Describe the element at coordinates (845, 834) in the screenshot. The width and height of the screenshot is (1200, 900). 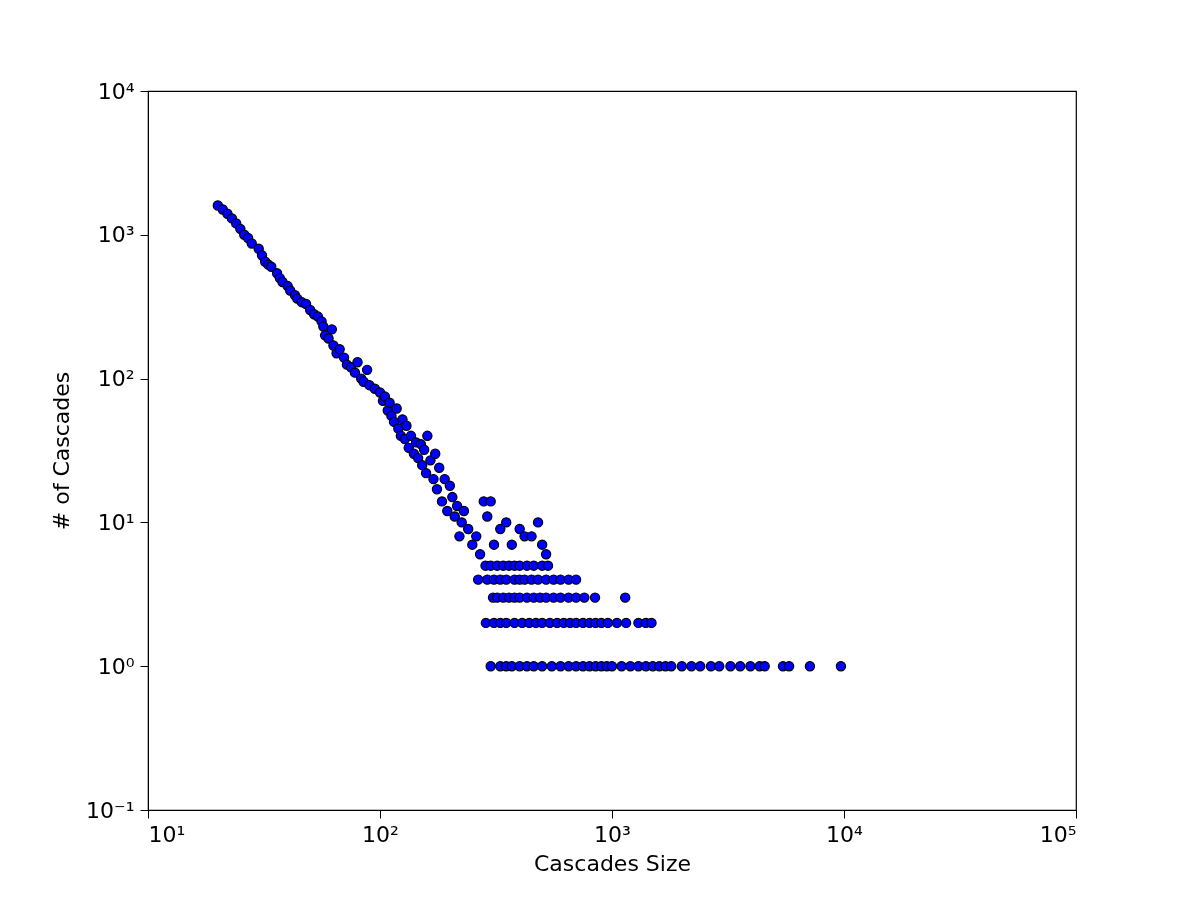
I see `x-tick-label: 10⁴` at that location.